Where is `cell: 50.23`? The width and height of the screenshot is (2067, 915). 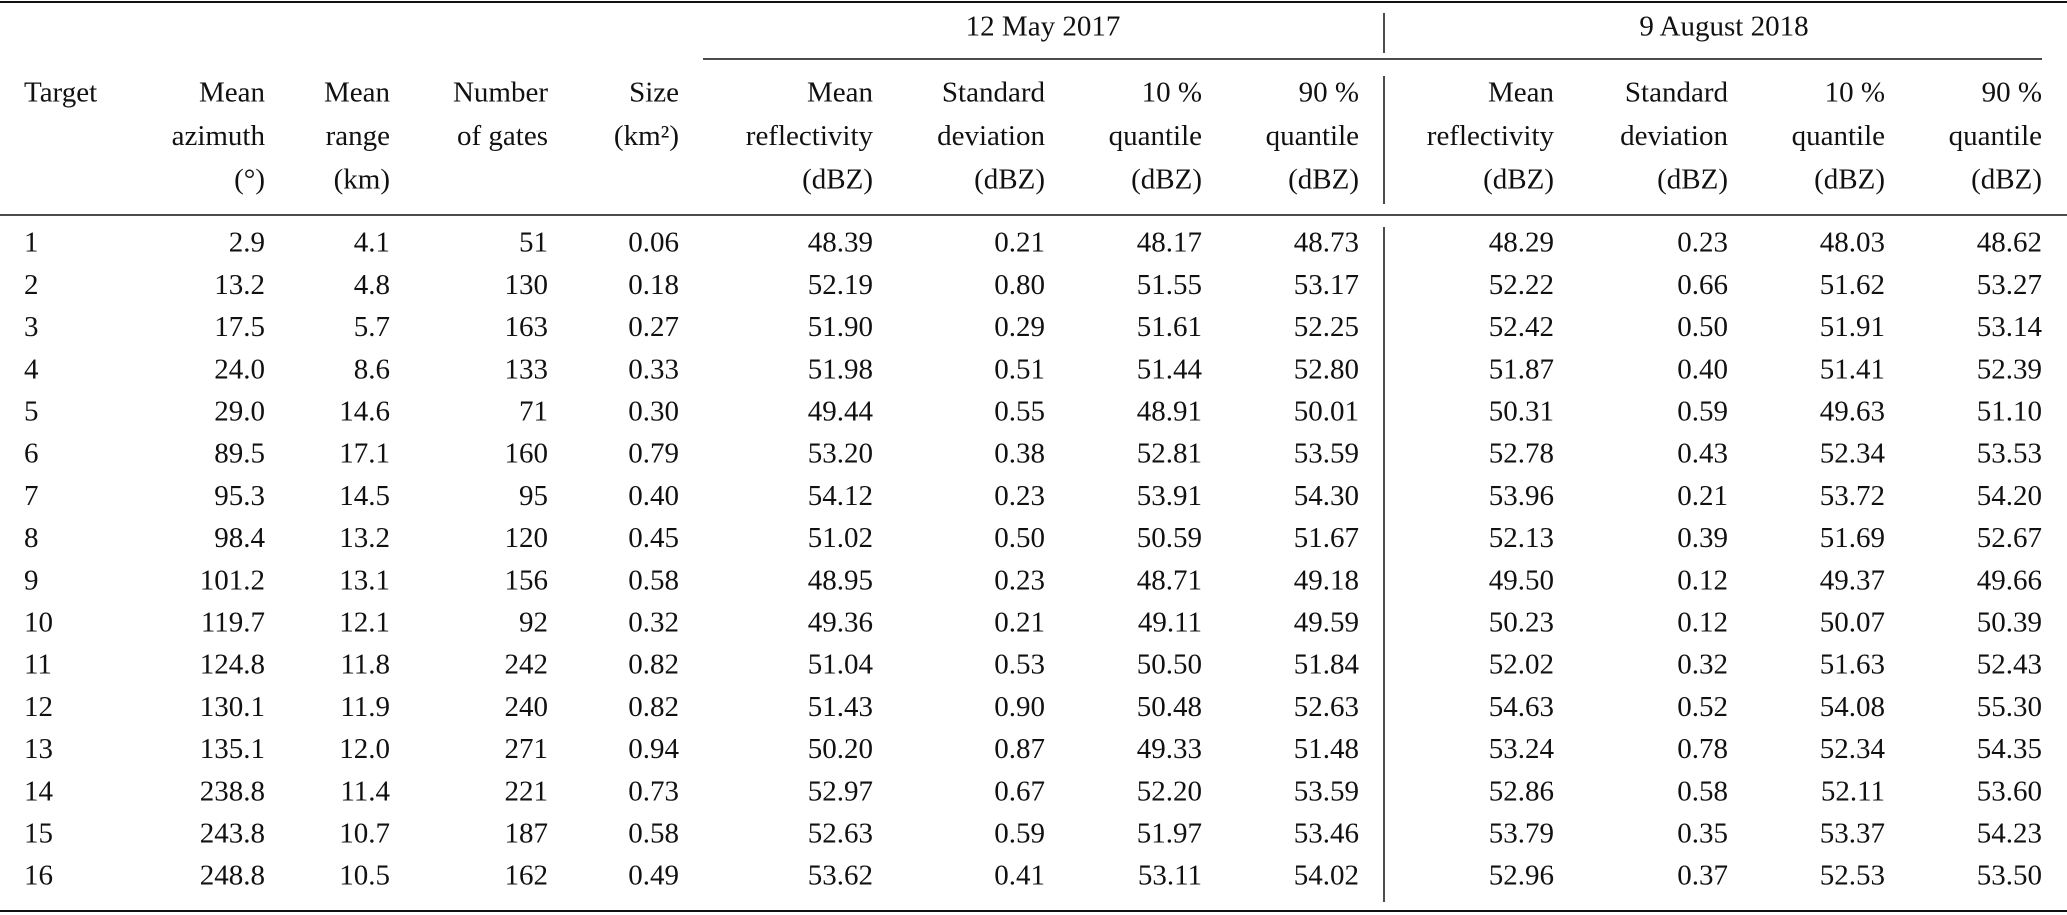 cell: 50.23 is located at coordinates (1521, 622).